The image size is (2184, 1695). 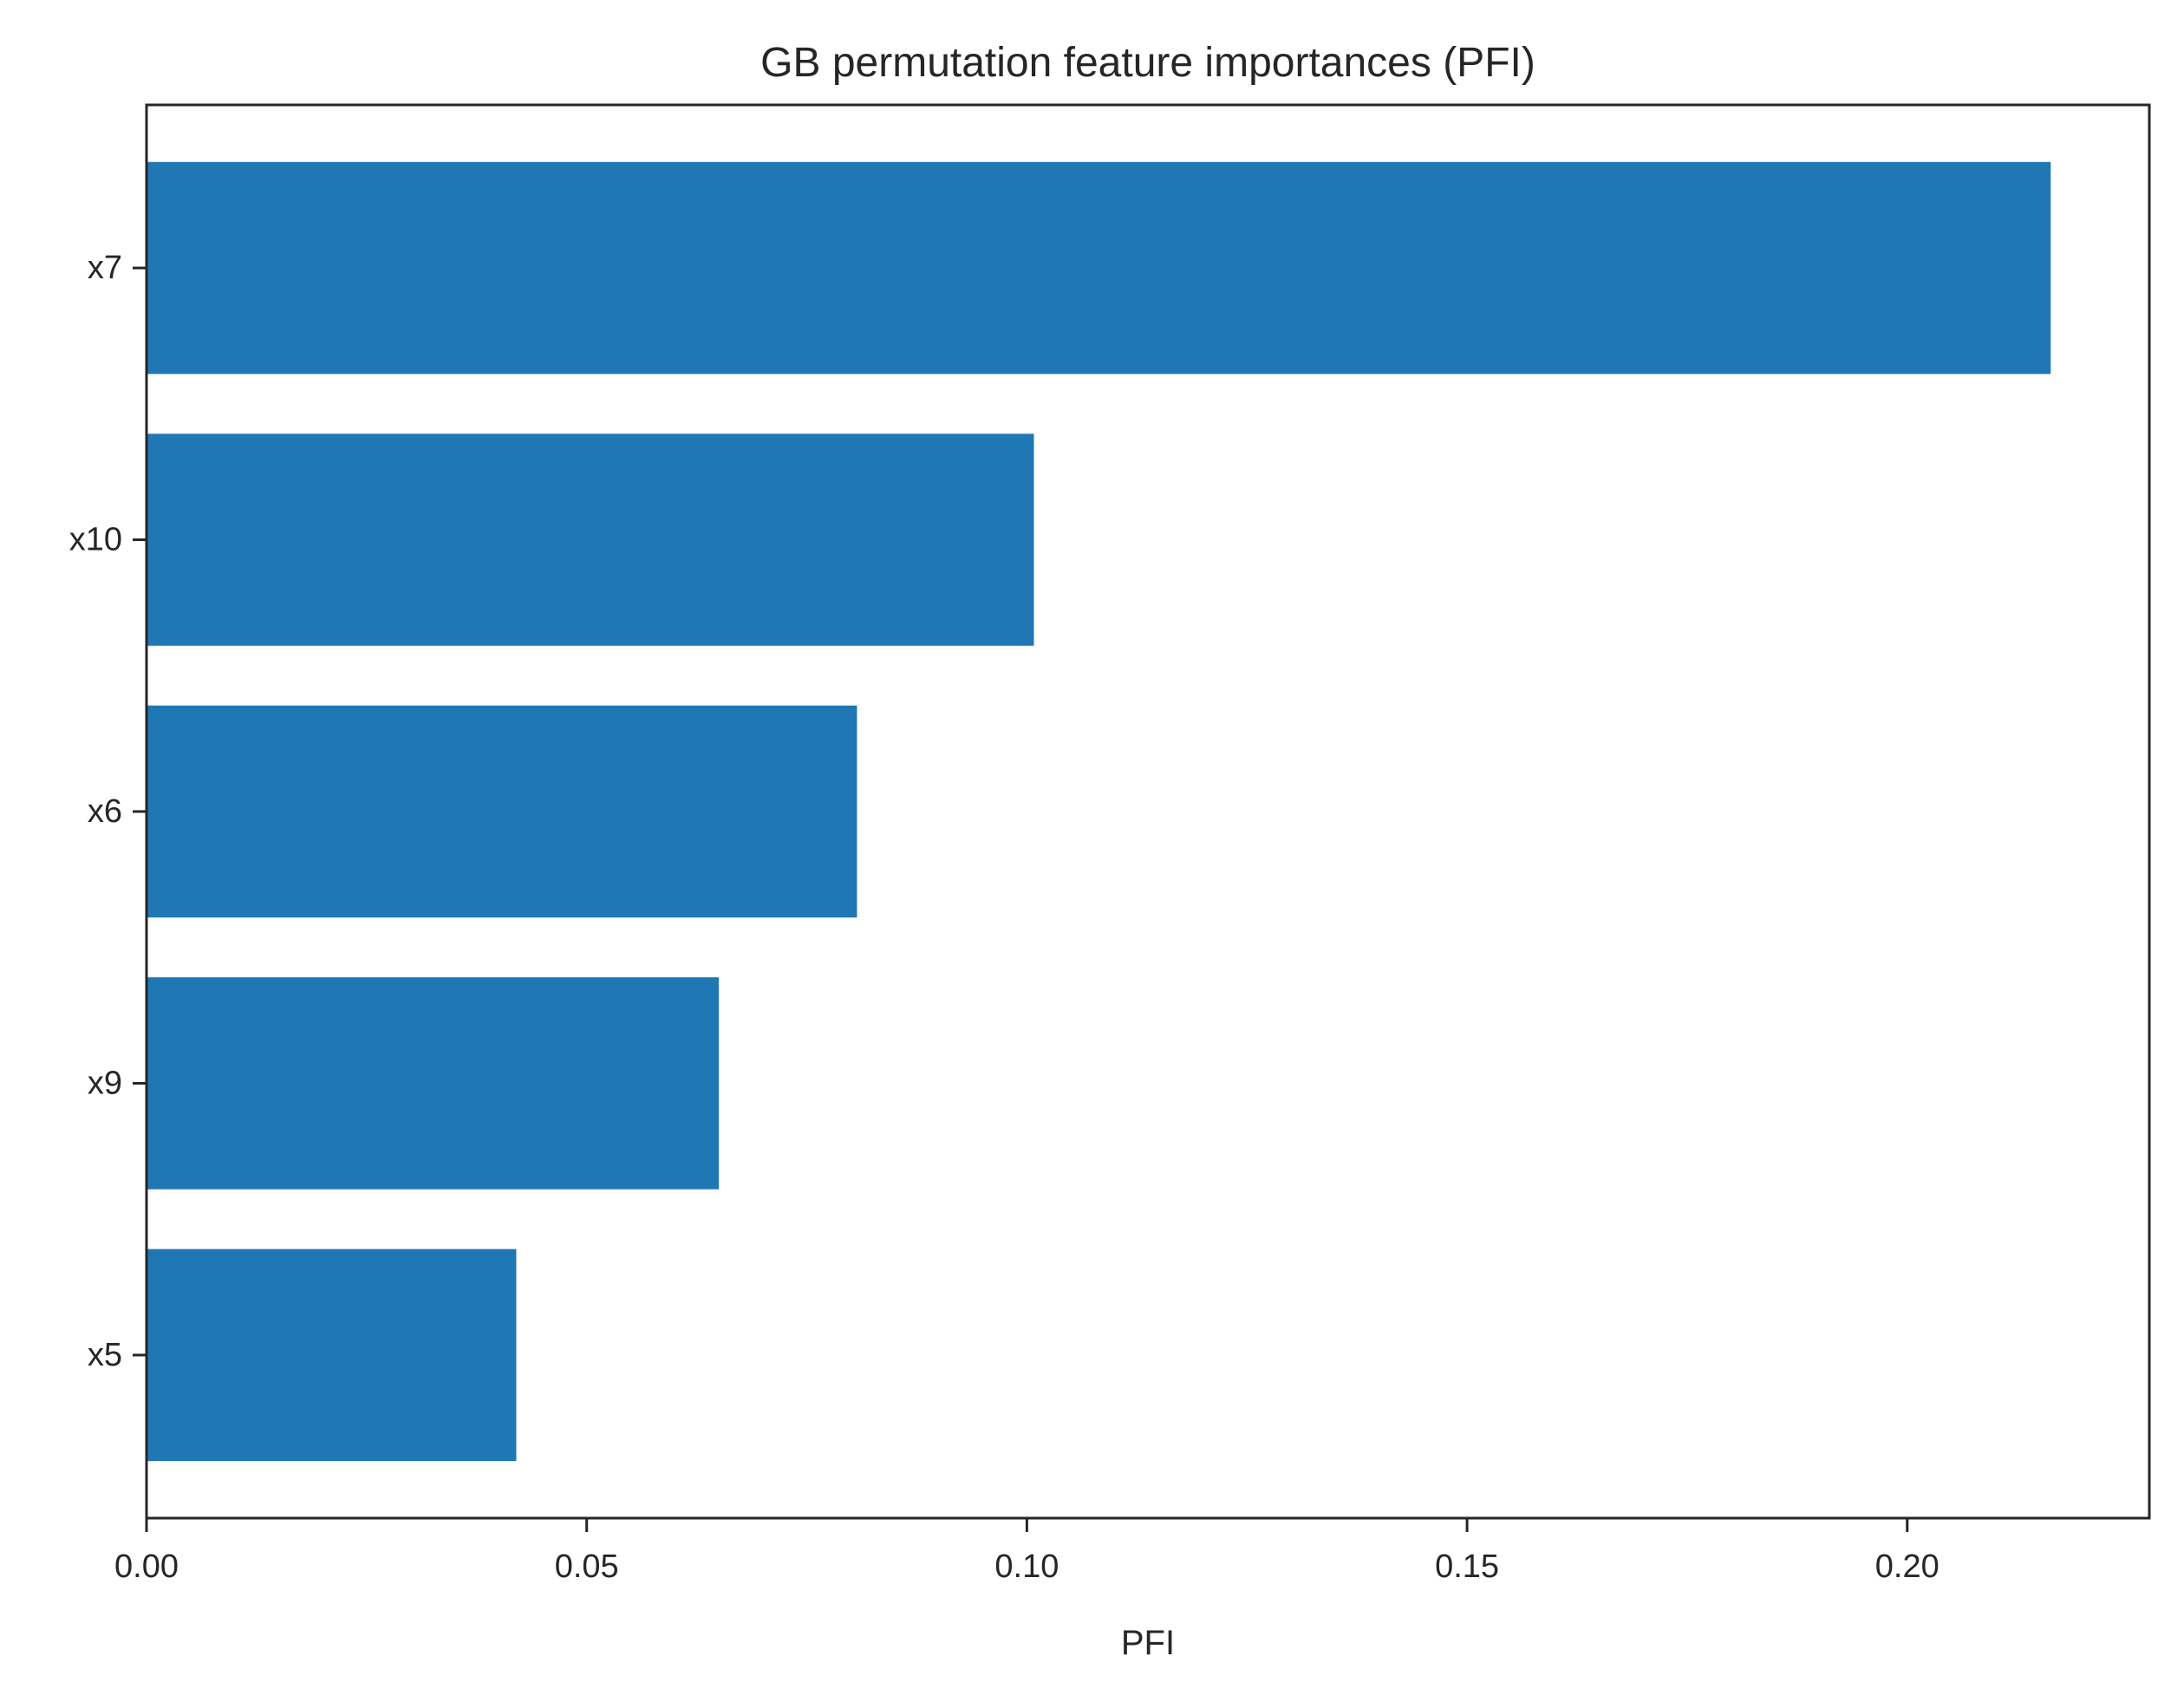 I want to click on y-tick-label-x9: x9, so click(x=105, y=1083).